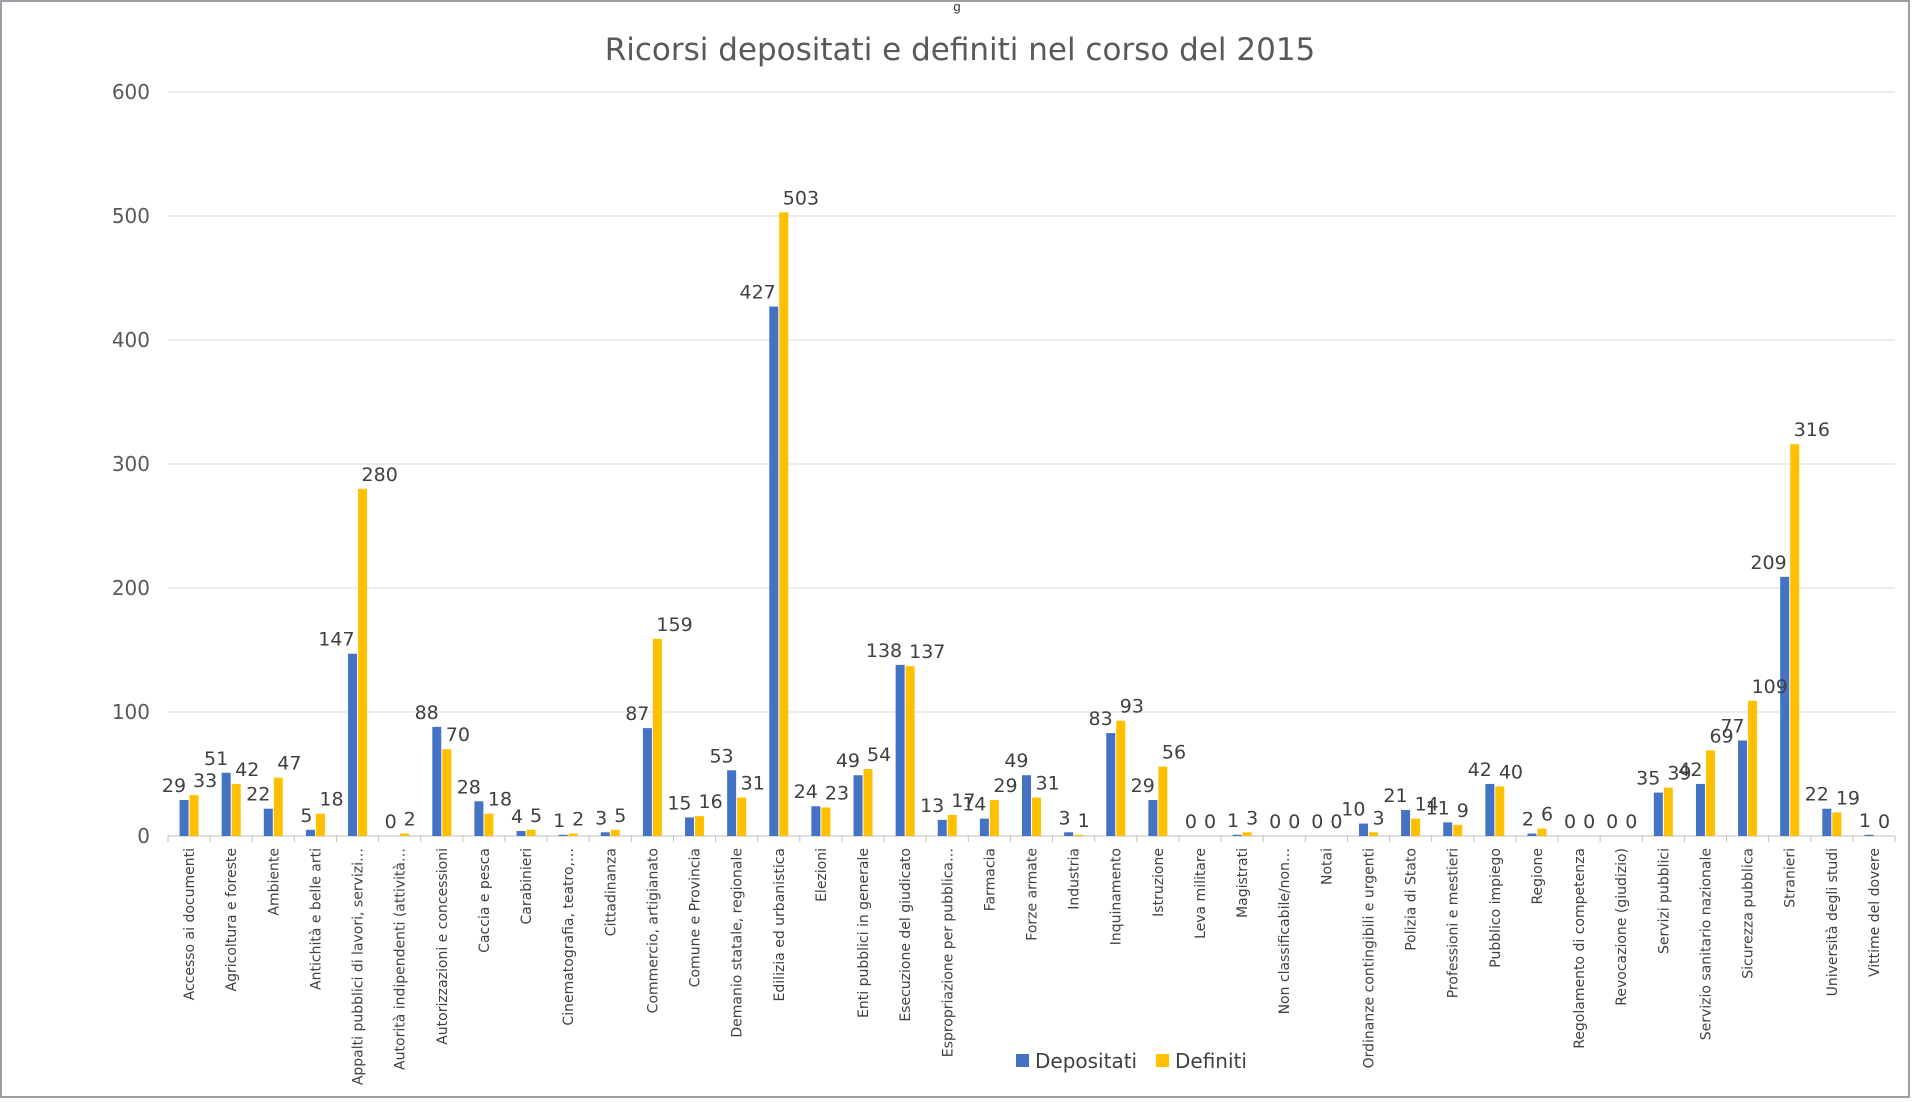 This screenshot has height=1102, width=1914. What do you see at coordinates (1327, 866) in the screenshot?
I see `x-tick-label: Notai` at bounding box center [1327, 866].